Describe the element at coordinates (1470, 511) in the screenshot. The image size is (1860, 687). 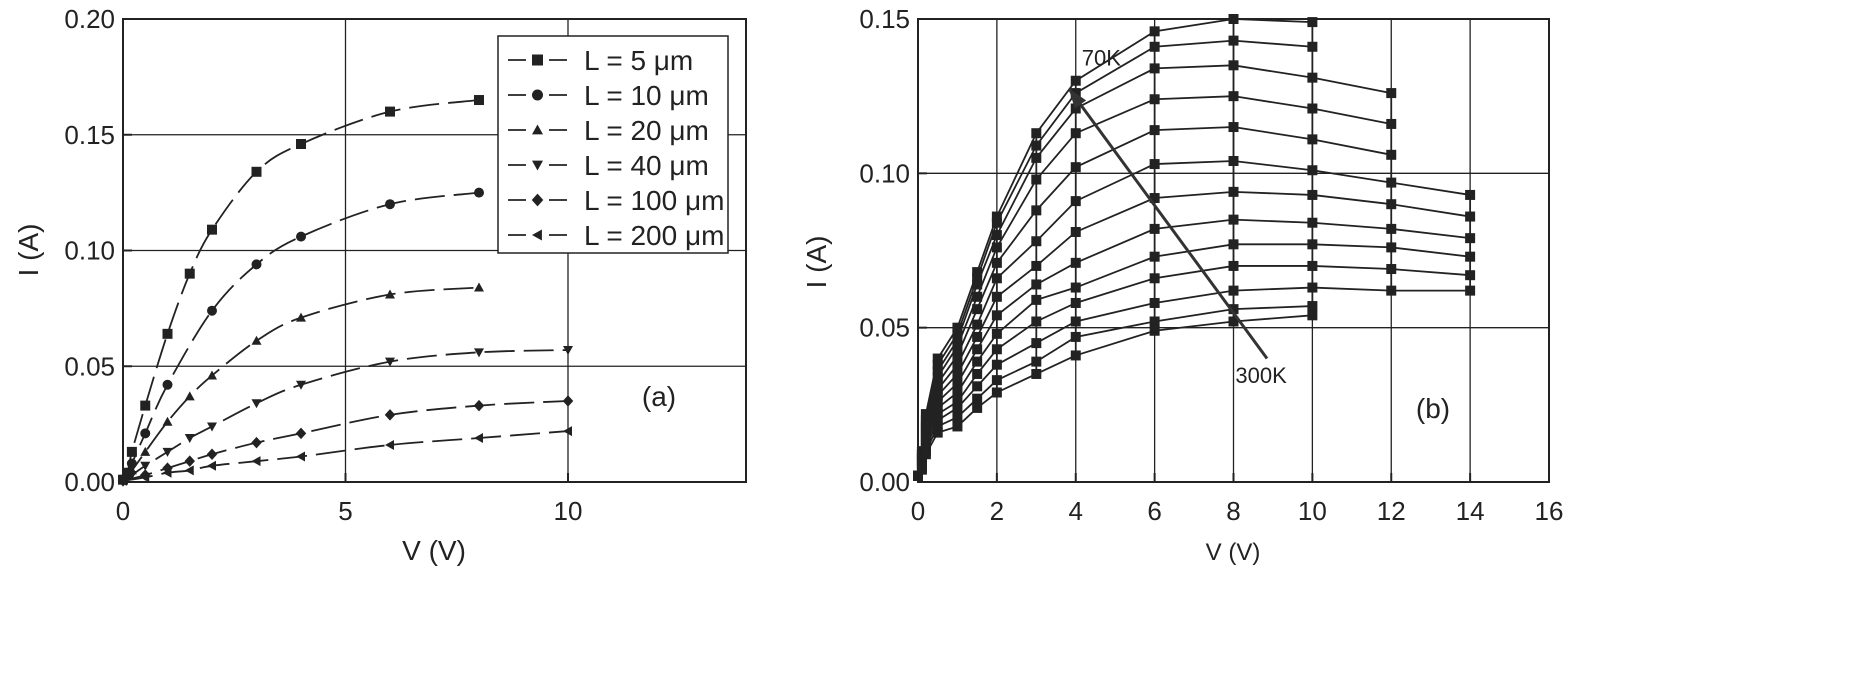
I see `panel-b-xtick-label-7: 14` at that location.